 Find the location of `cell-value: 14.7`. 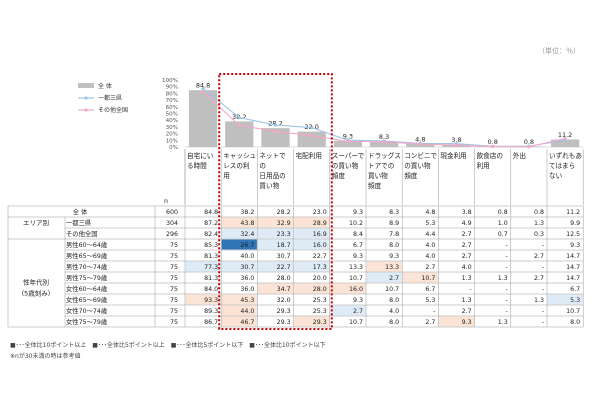

cell-value: 14.7 is located at coordinates (573, 278).